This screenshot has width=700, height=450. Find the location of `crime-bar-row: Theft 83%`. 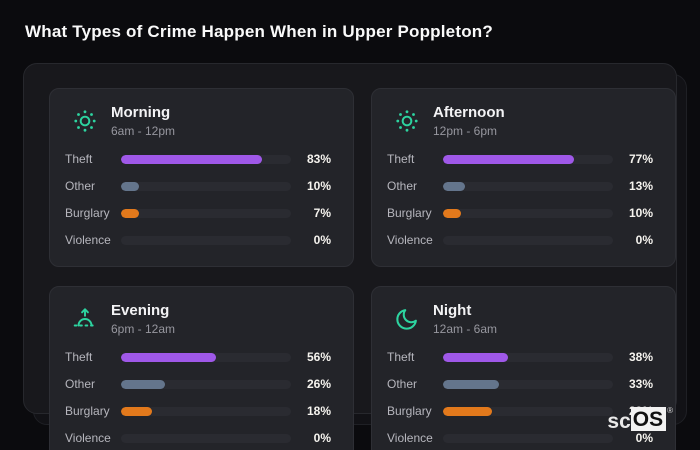

crime-bar-row: Theft 83% is located at coordinates (198, 159).